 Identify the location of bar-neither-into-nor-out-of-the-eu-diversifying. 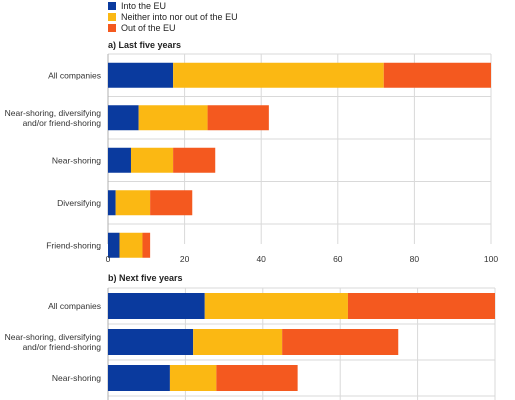
(133, 203).